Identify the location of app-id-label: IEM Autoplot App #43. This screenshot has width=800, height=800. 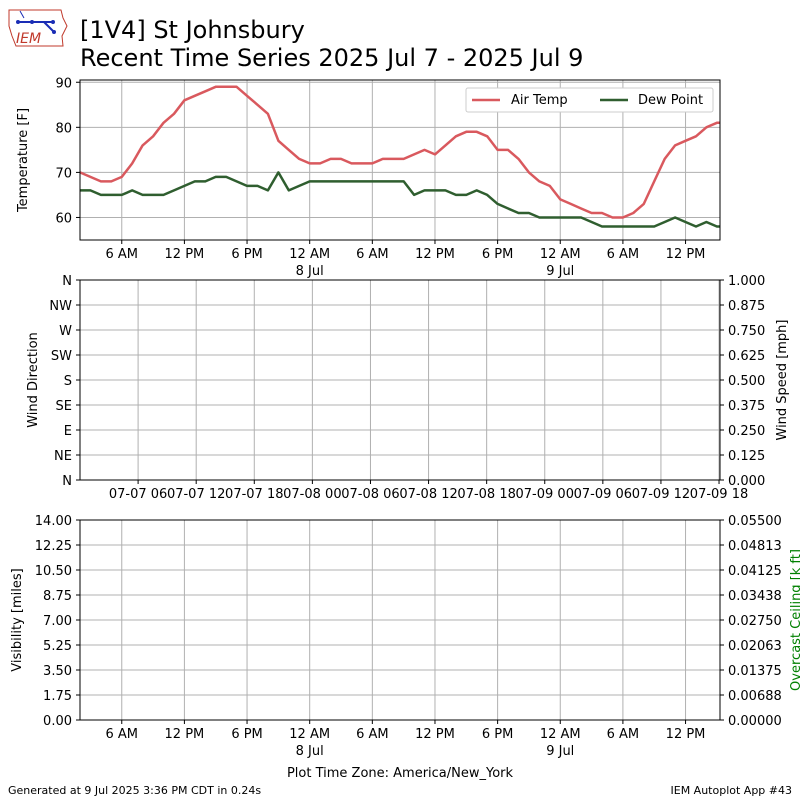
(731, 790).